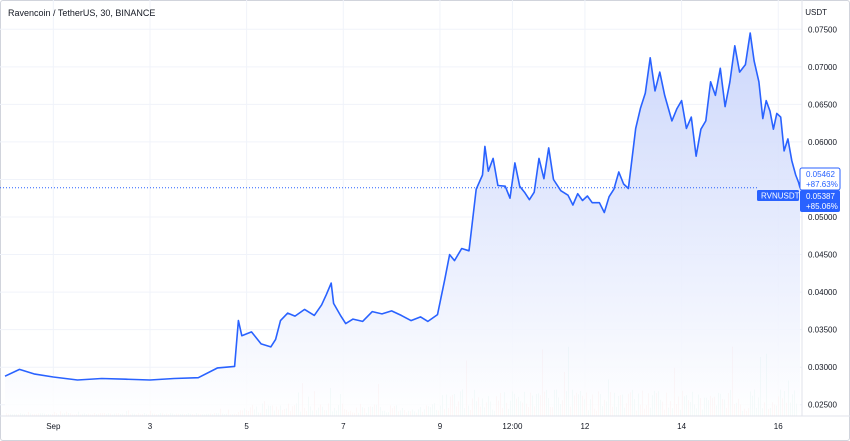 The image size is (850, 441). I want to click on time-tick-label: 12:00, so click(512, 426).